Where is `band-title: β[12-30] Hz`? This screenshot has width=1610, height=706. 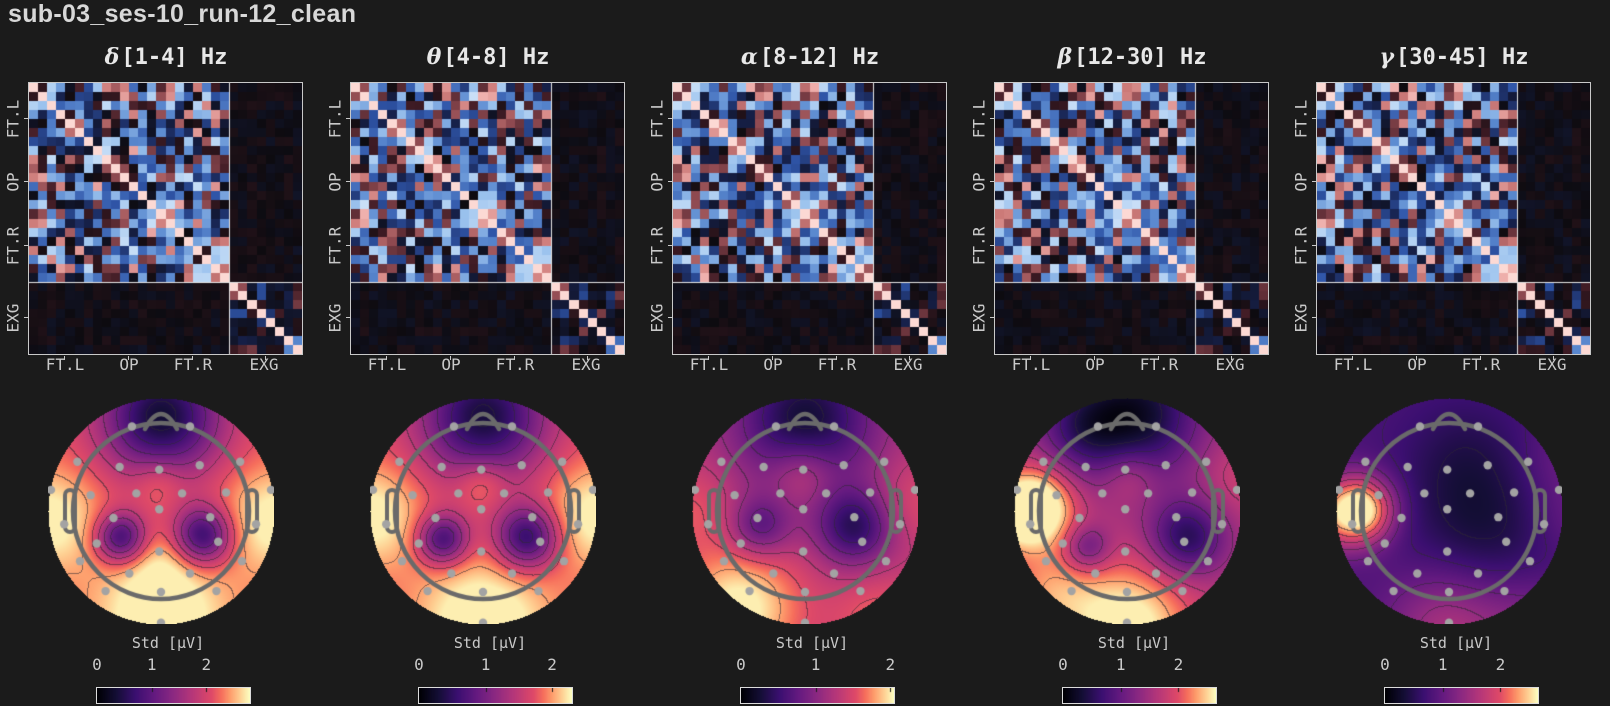 band-title: β[12-30] Hz is located at coordinates (1131, 57).